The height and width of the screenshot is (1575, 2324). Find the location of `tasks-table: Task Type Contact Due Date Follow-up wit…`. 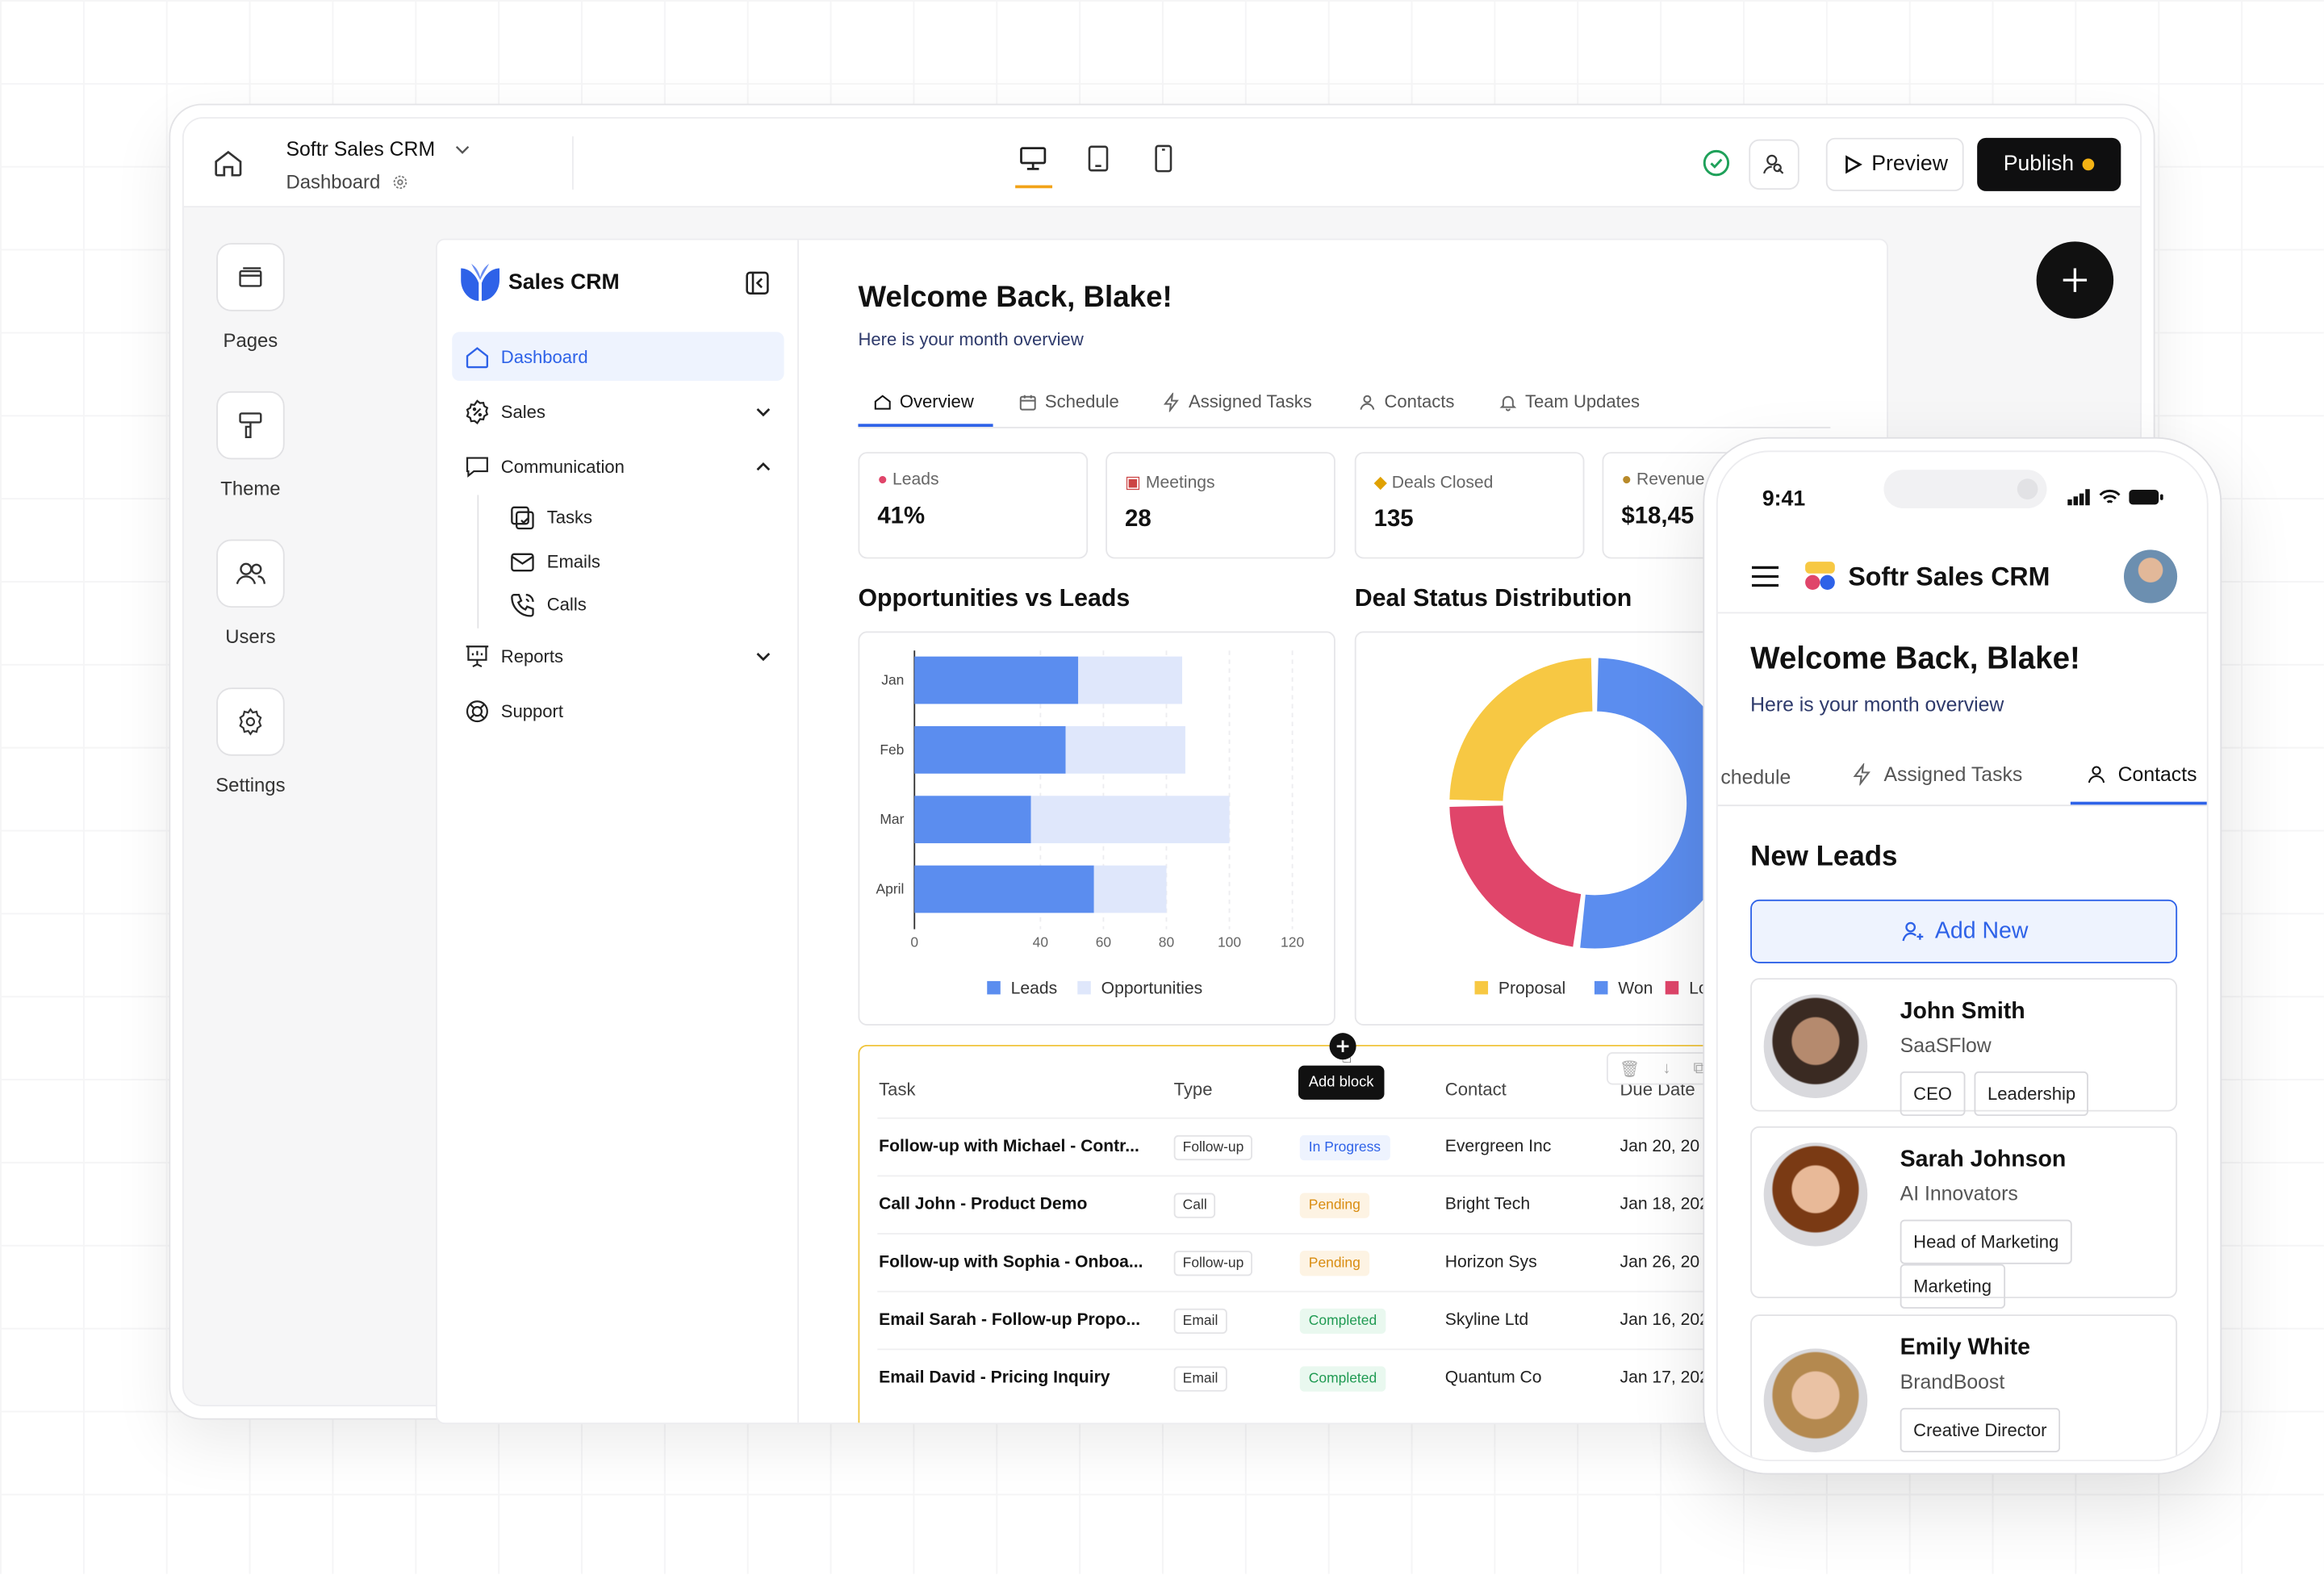

tasks-table: Task Type Contact Due Date Follow-up wit… is located at coordinates (1318, 1233).